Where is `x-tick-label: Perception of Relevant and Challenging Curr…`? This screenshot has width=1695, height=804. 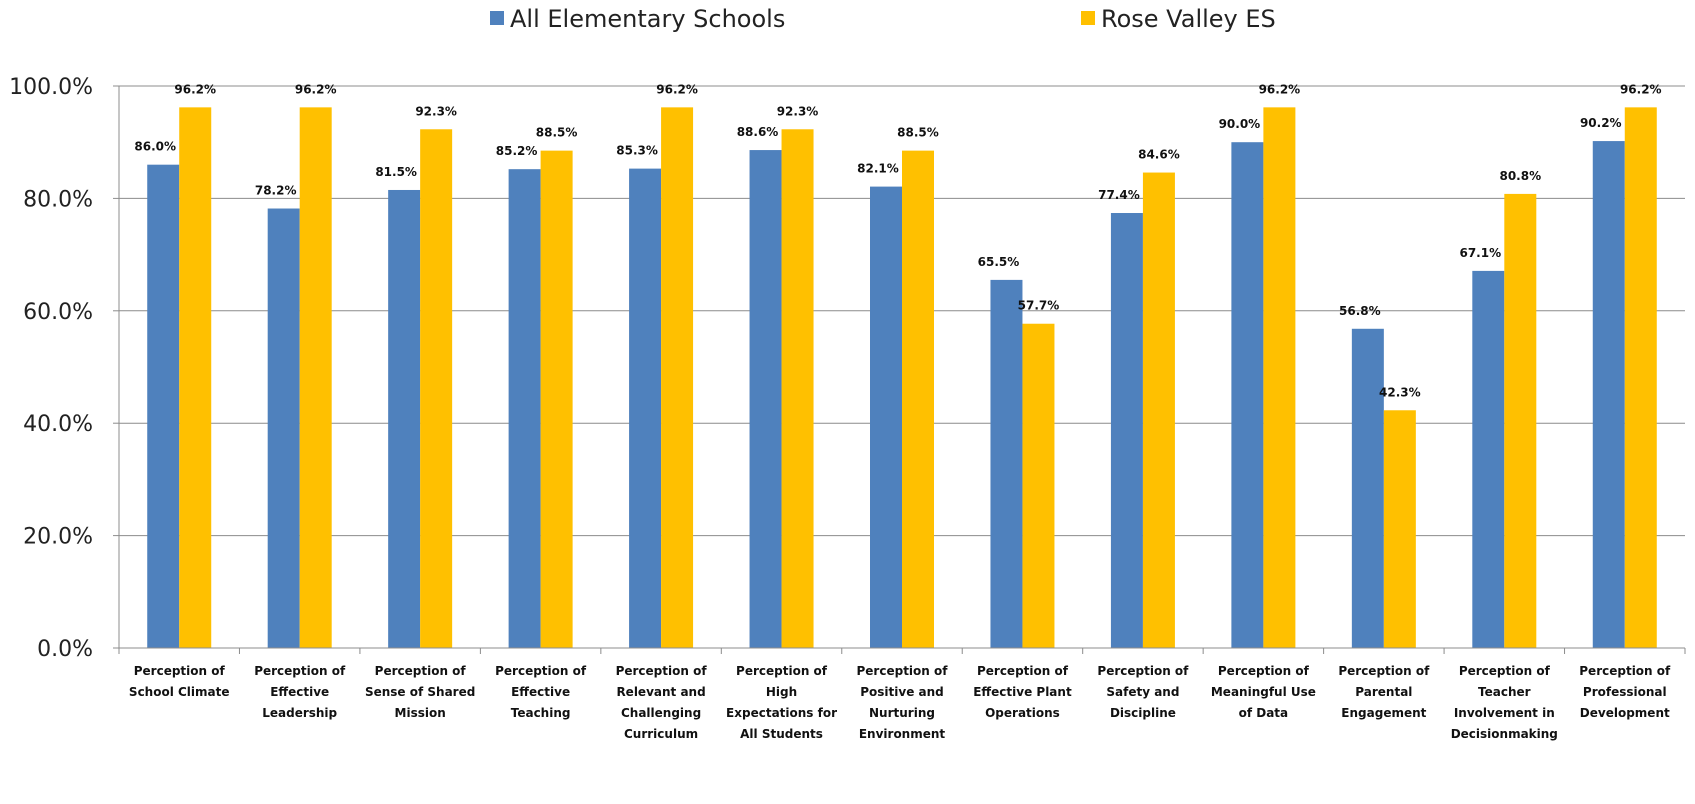
x-tick-label: Perception of Relevant and Challenging Curr… is located at coordinates (662, 702).